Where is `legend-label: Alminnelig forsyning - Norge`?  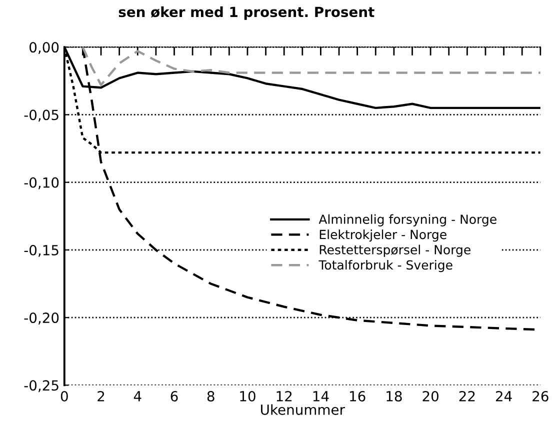 legend-label: Alminnelig forsyning - Norge is located at coordinates (407, 220).